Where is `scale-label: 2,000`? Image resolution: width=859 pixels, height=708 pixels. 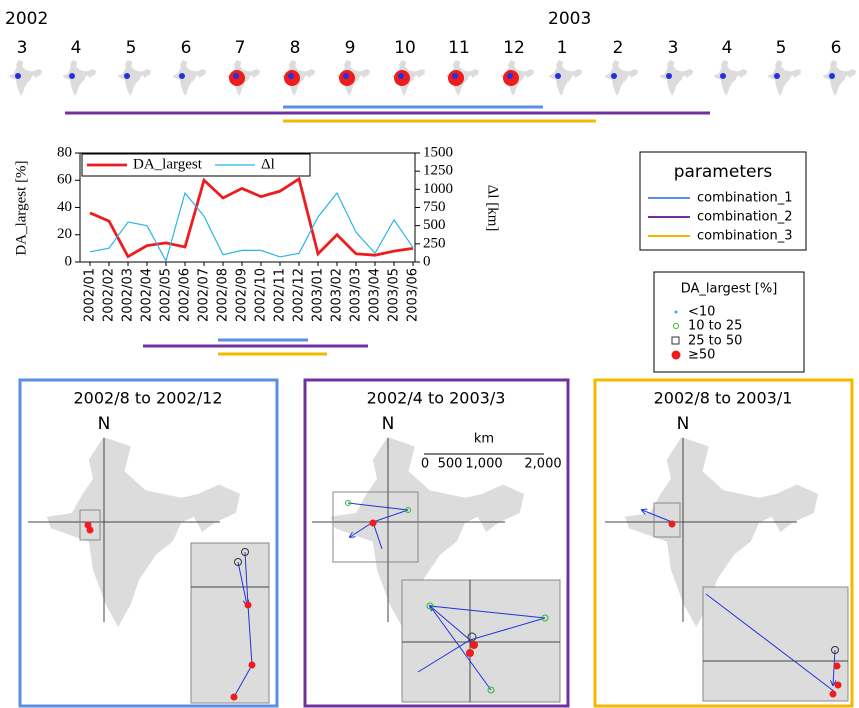
scale-label: 2,000 is located at coordinates (542, 464).